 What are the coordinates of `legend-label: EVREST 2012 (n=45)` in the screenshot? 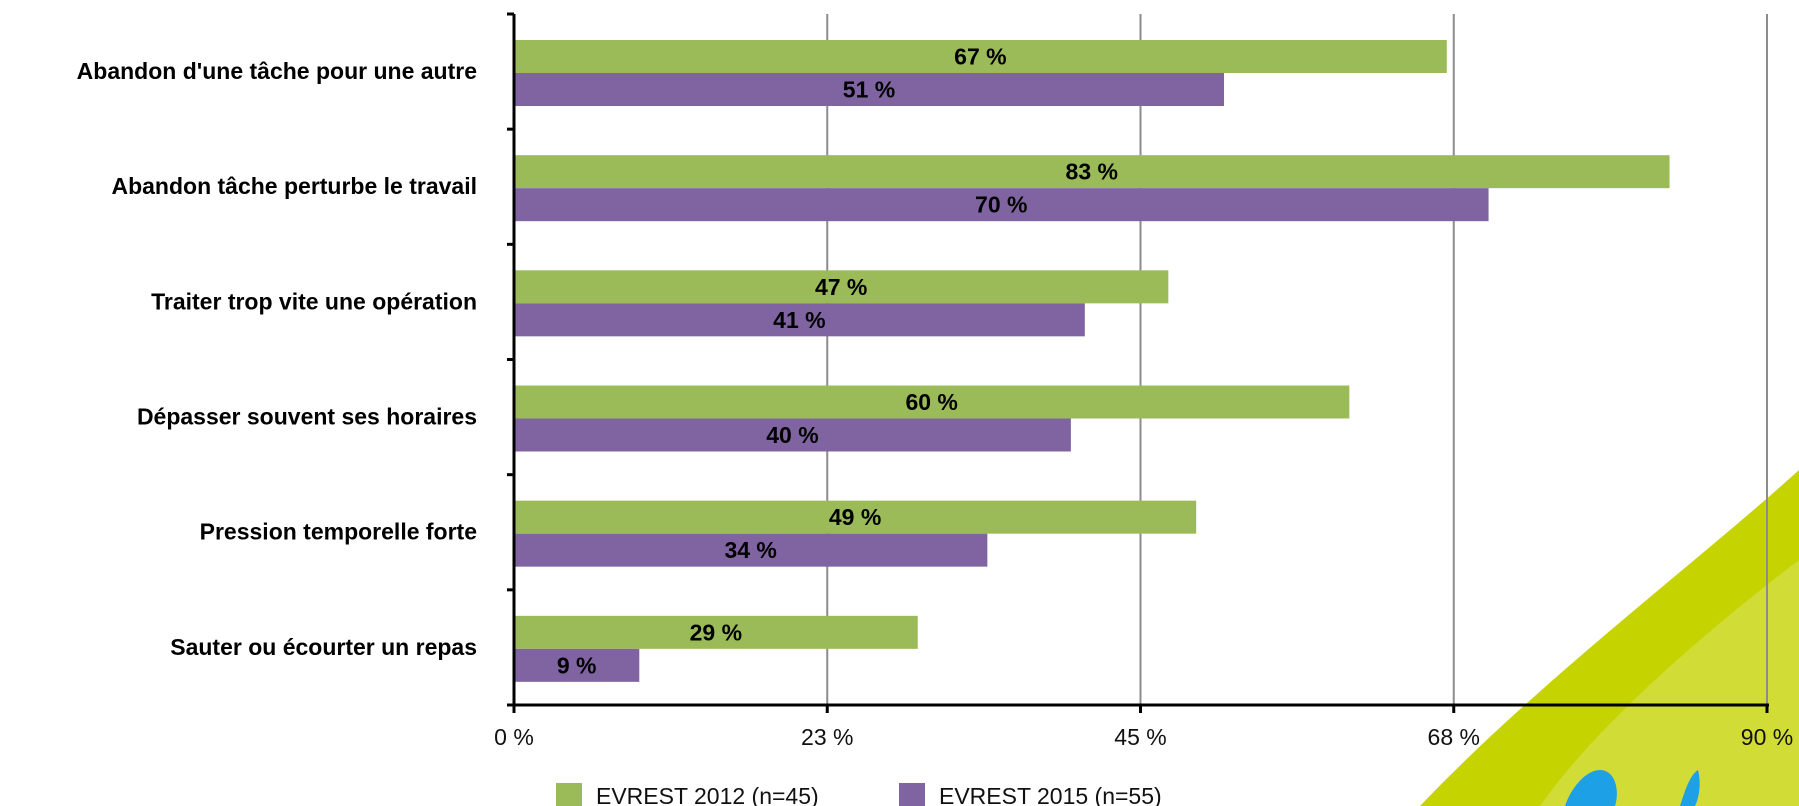 It's located at (707, 794).